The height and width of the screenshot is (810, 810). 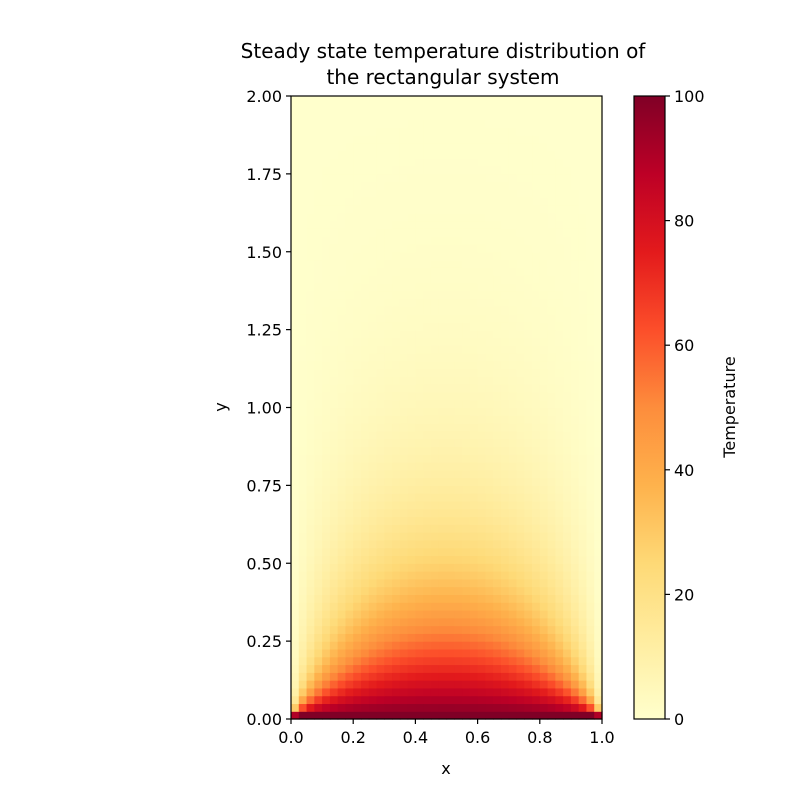 What do you see at coordinates (444, 51) in the screenshot?
I see `chart-title-line-1: Steady state temperature distribution of` at bounding box center [444, 51].